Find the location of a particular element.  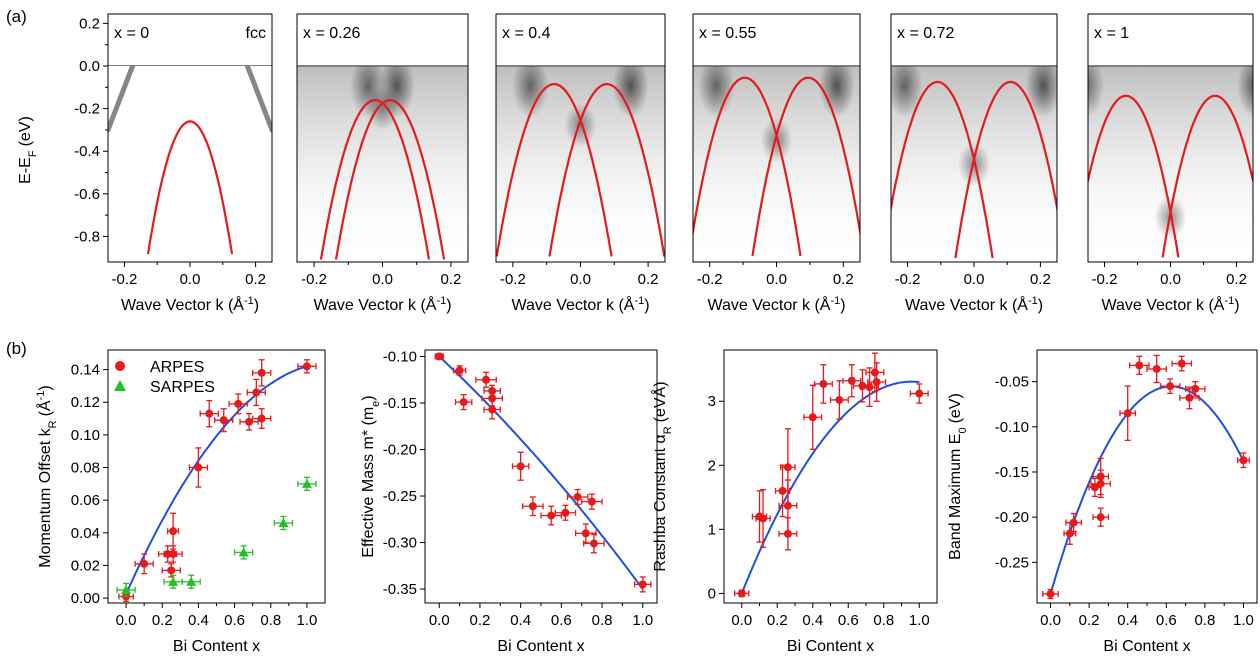

y-tick-label: -0.20 is located at coordinates (400, 450).